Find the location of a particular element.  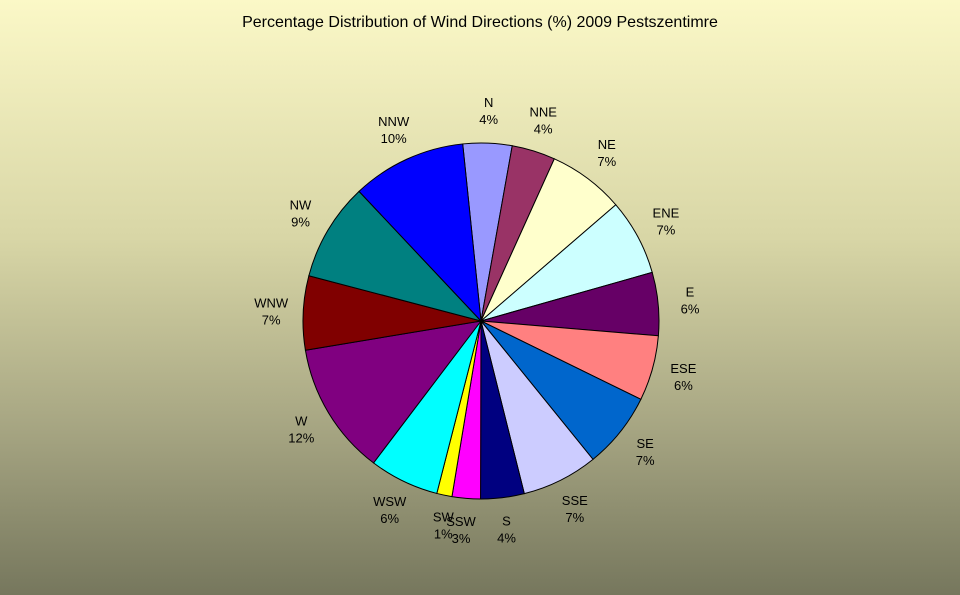

slice-name-label: ENE is located at coordinates (666, 212).